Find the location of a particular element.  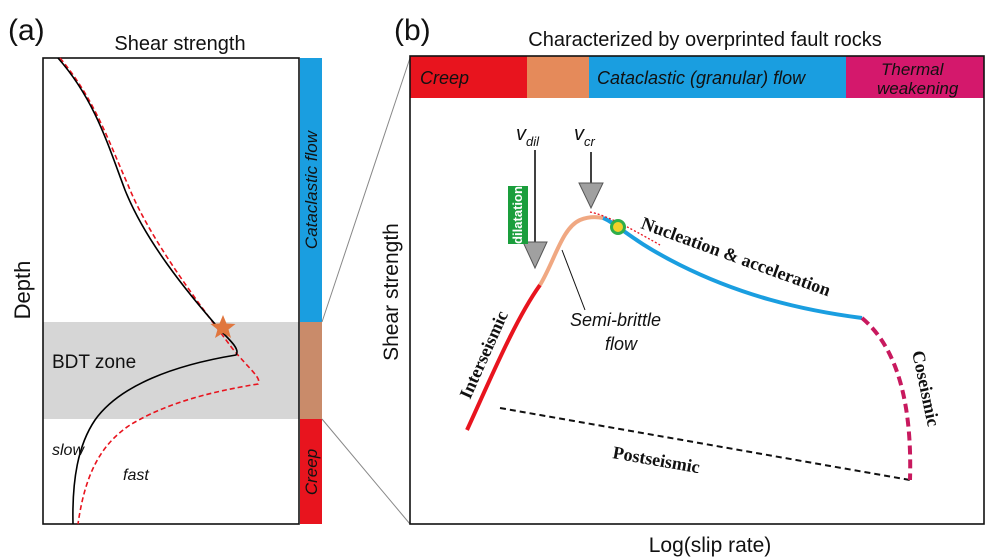

band-creep-label: Creep is located at coordinates (444, 78).